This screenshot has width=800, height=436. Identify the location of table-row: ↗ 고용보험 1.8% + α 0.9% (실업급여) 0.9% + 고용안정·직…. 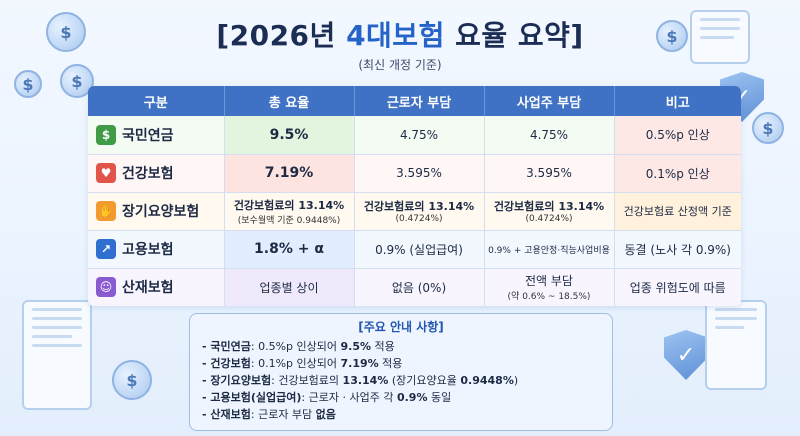
(414, 249).